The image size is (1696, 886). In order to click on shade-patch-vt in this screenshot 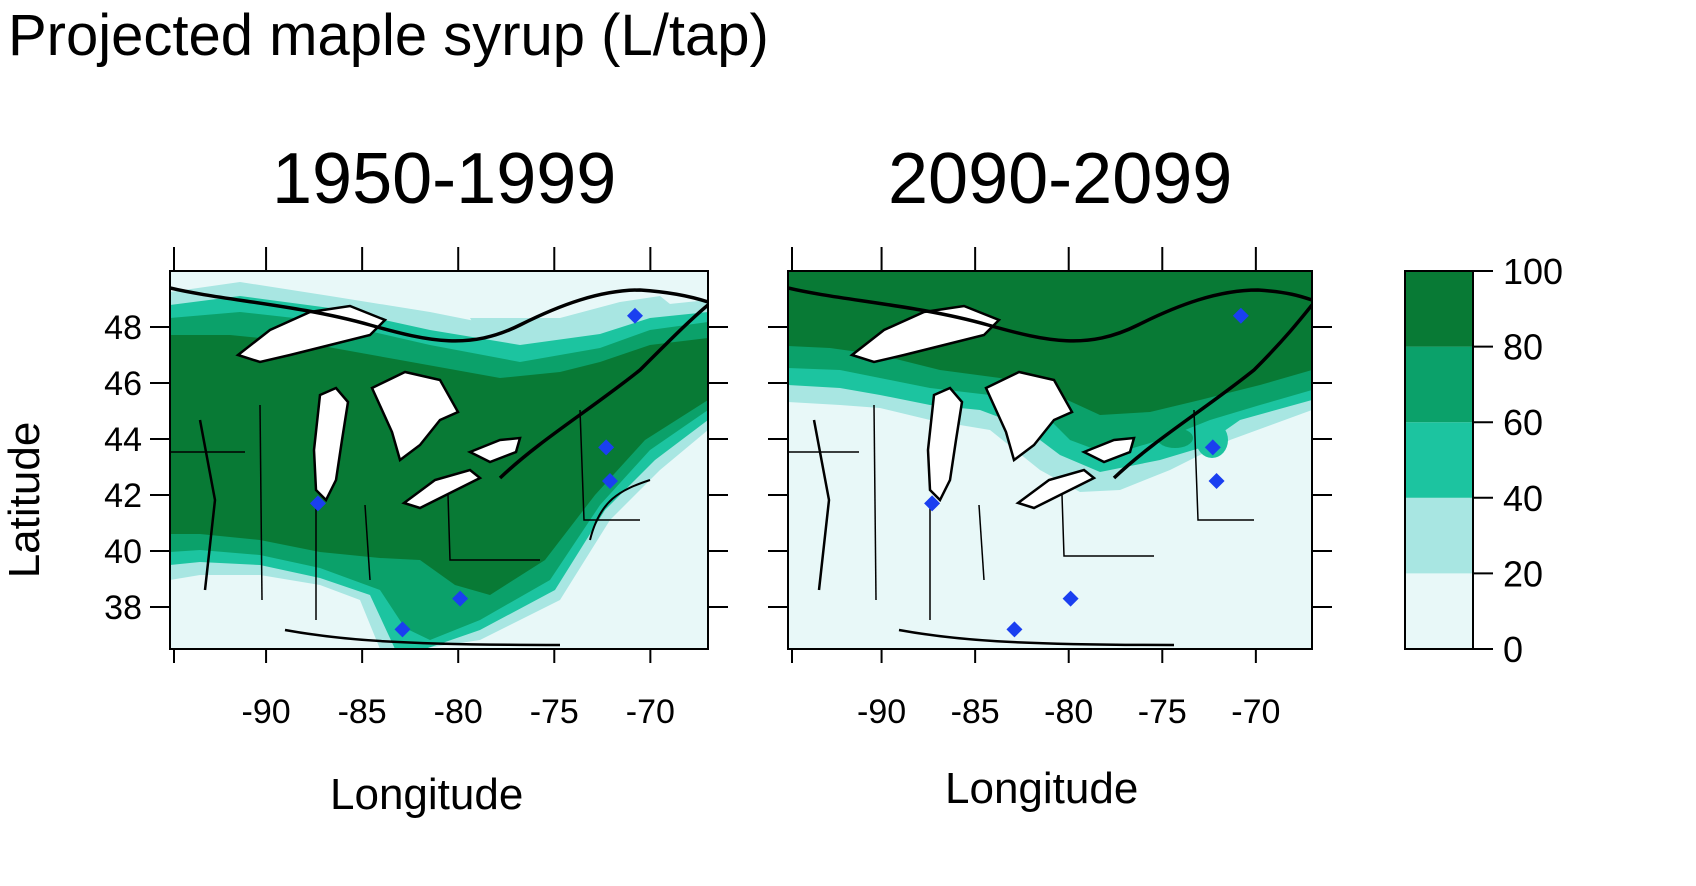, I will do `click(1212, 440)`.